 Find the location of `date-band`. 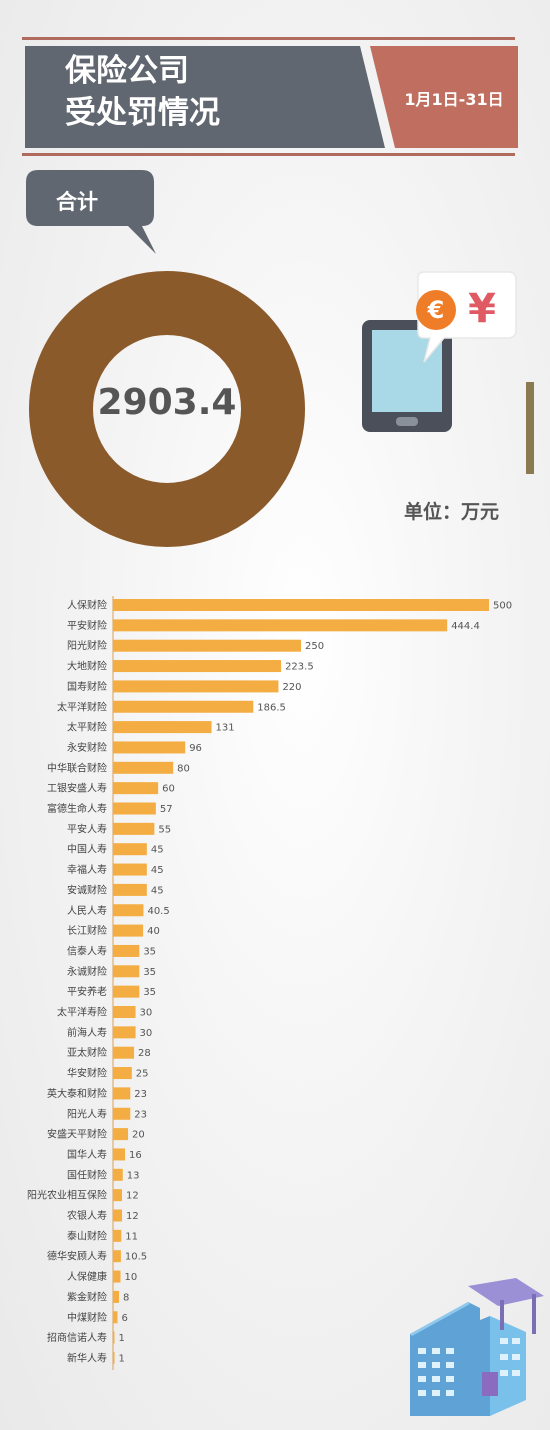

date-band is located at coordinates (444, 97).